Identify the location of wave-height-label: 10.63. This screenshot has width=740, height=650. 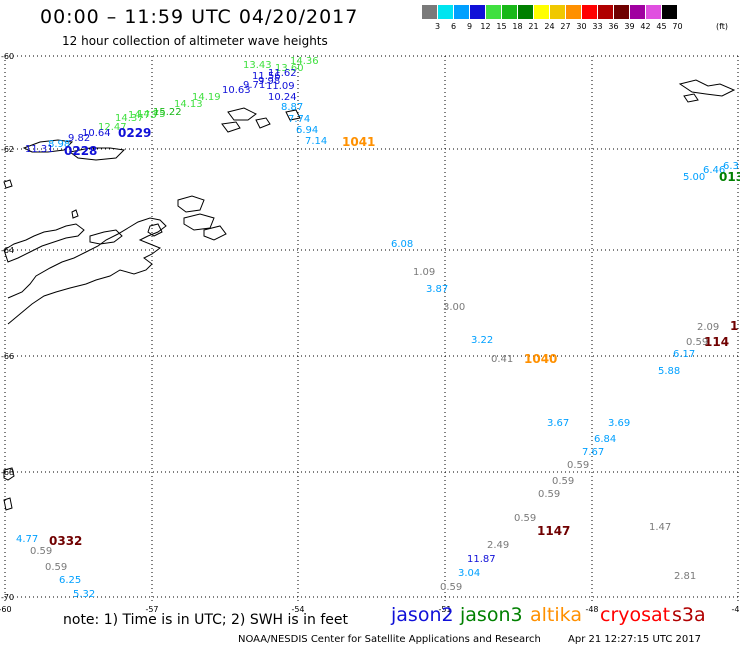
(236, 90).